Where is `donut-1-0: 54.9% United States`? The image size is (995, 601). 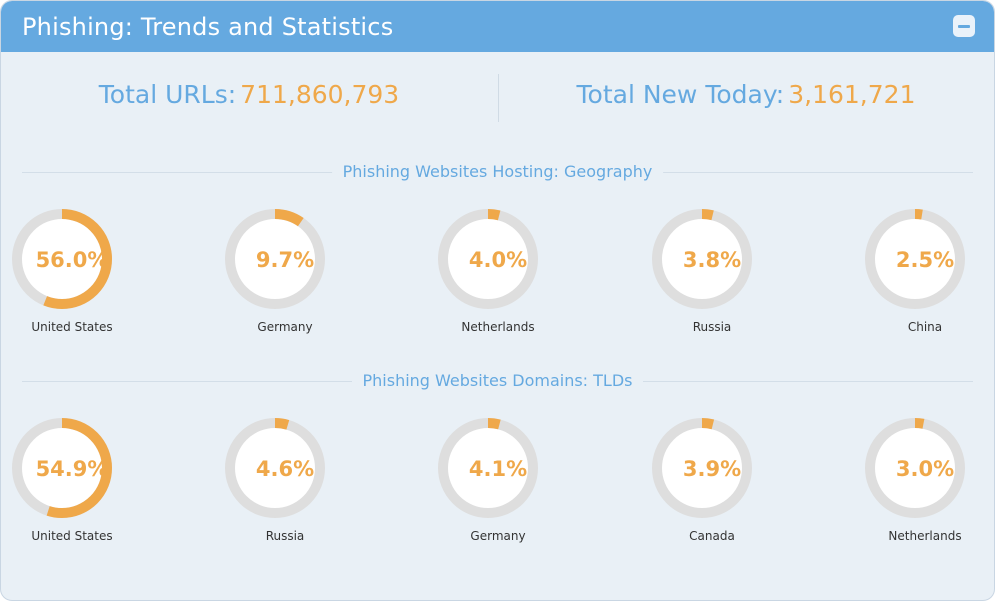
donut-1-0: 54.9% United States is located at coordinates (62, 483).